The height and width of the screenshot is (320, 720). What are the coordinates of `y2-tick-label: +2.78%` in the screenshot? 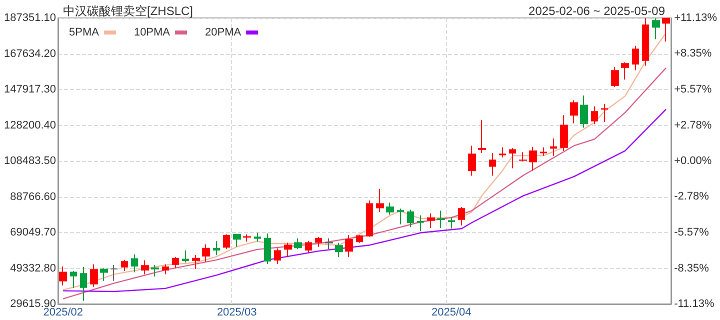 It's located at (693, 125).